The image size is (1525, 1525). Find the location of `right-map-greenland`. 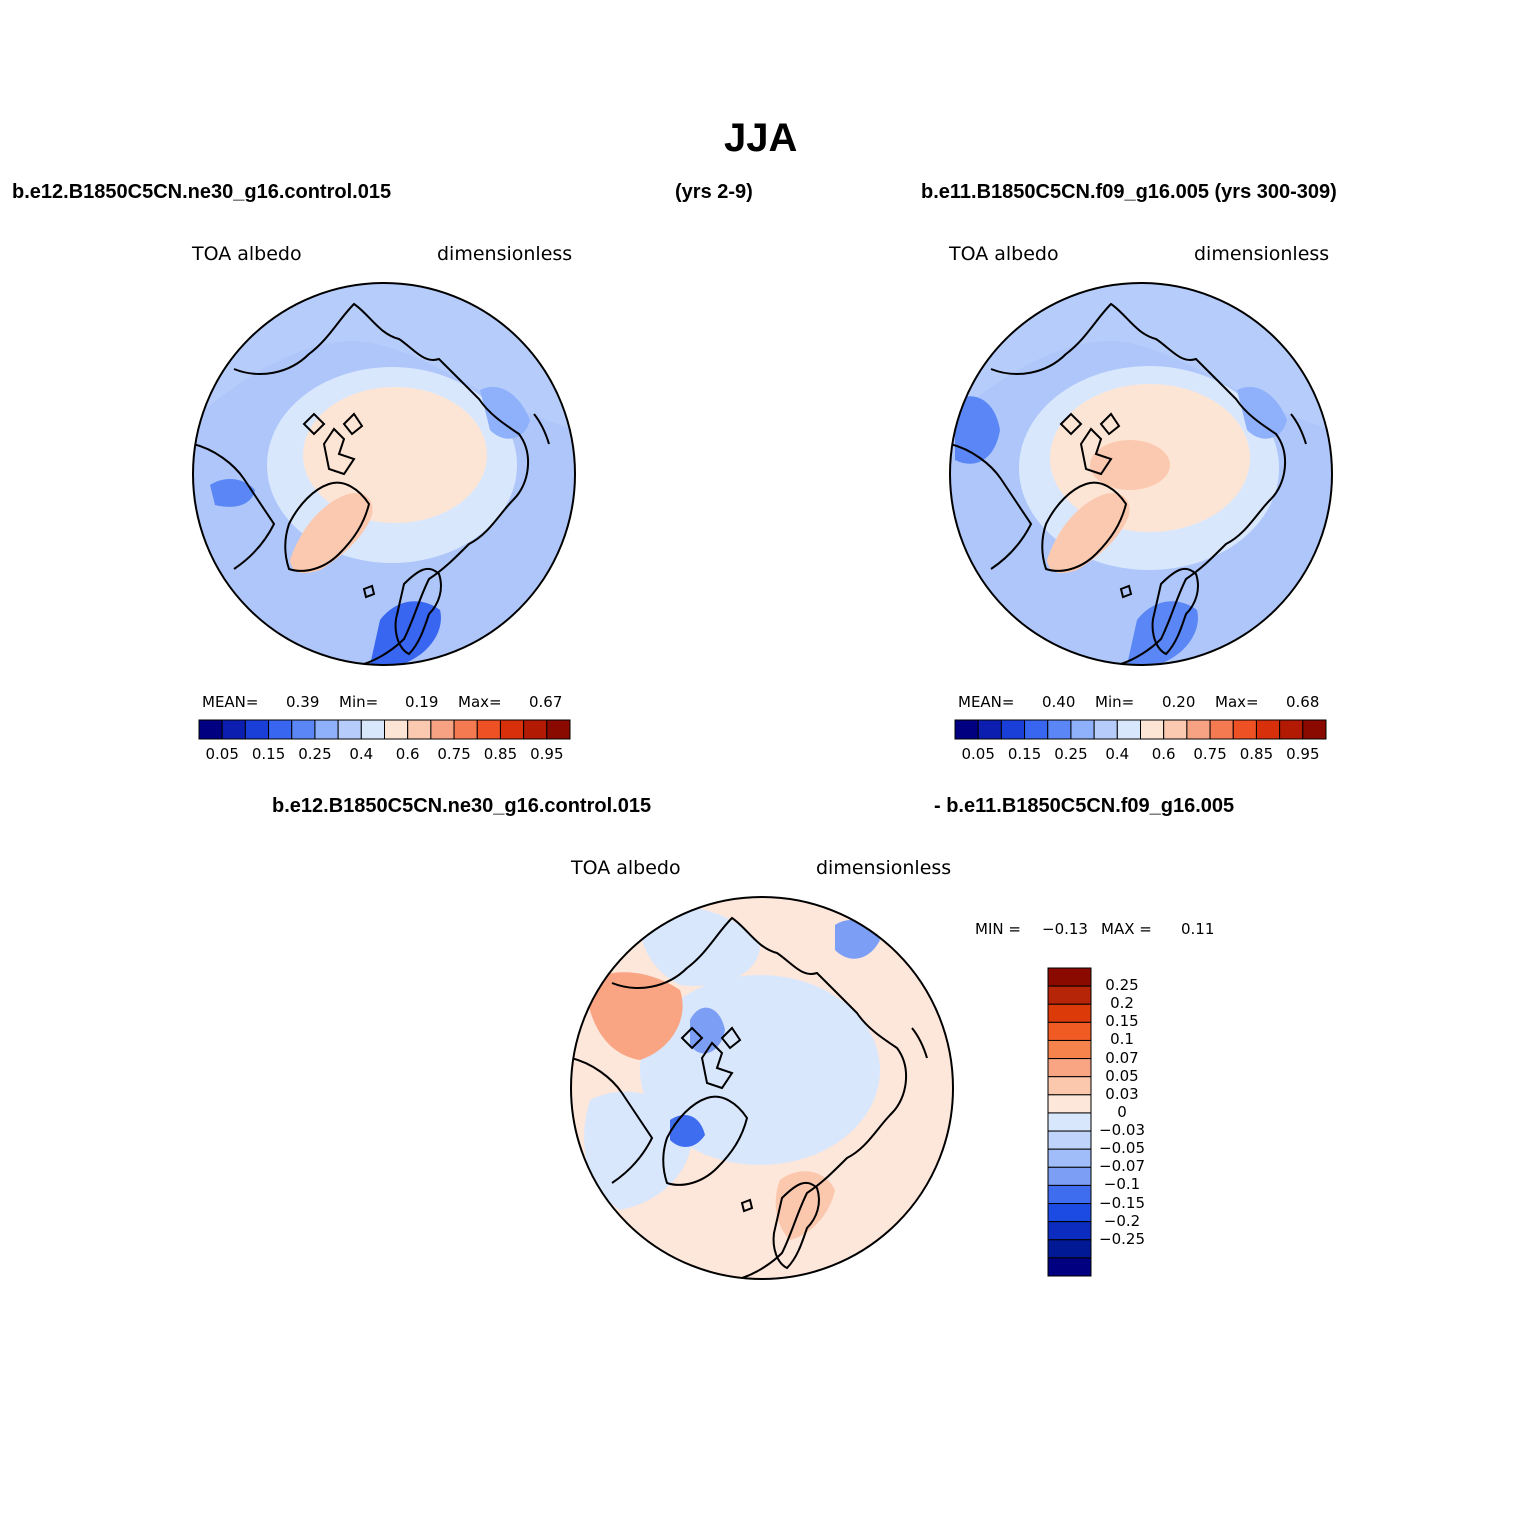

right-map-greenland is located at coordinates (1088, 532).